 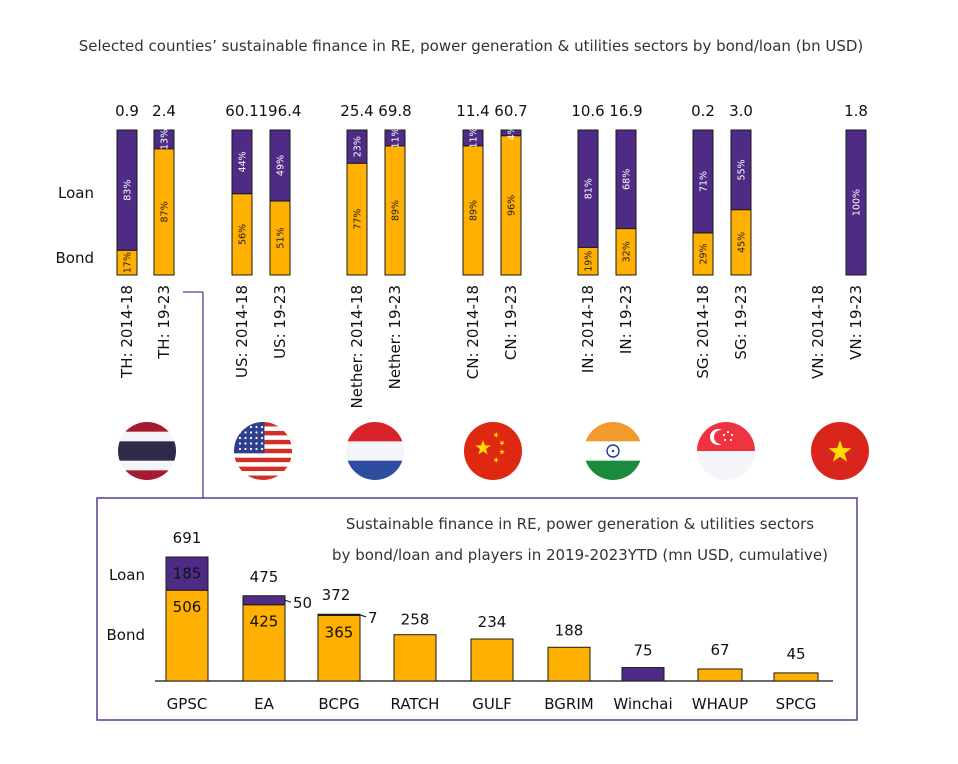 I want to click on bar-total-label: 25.4, so click(x=356, y=111).